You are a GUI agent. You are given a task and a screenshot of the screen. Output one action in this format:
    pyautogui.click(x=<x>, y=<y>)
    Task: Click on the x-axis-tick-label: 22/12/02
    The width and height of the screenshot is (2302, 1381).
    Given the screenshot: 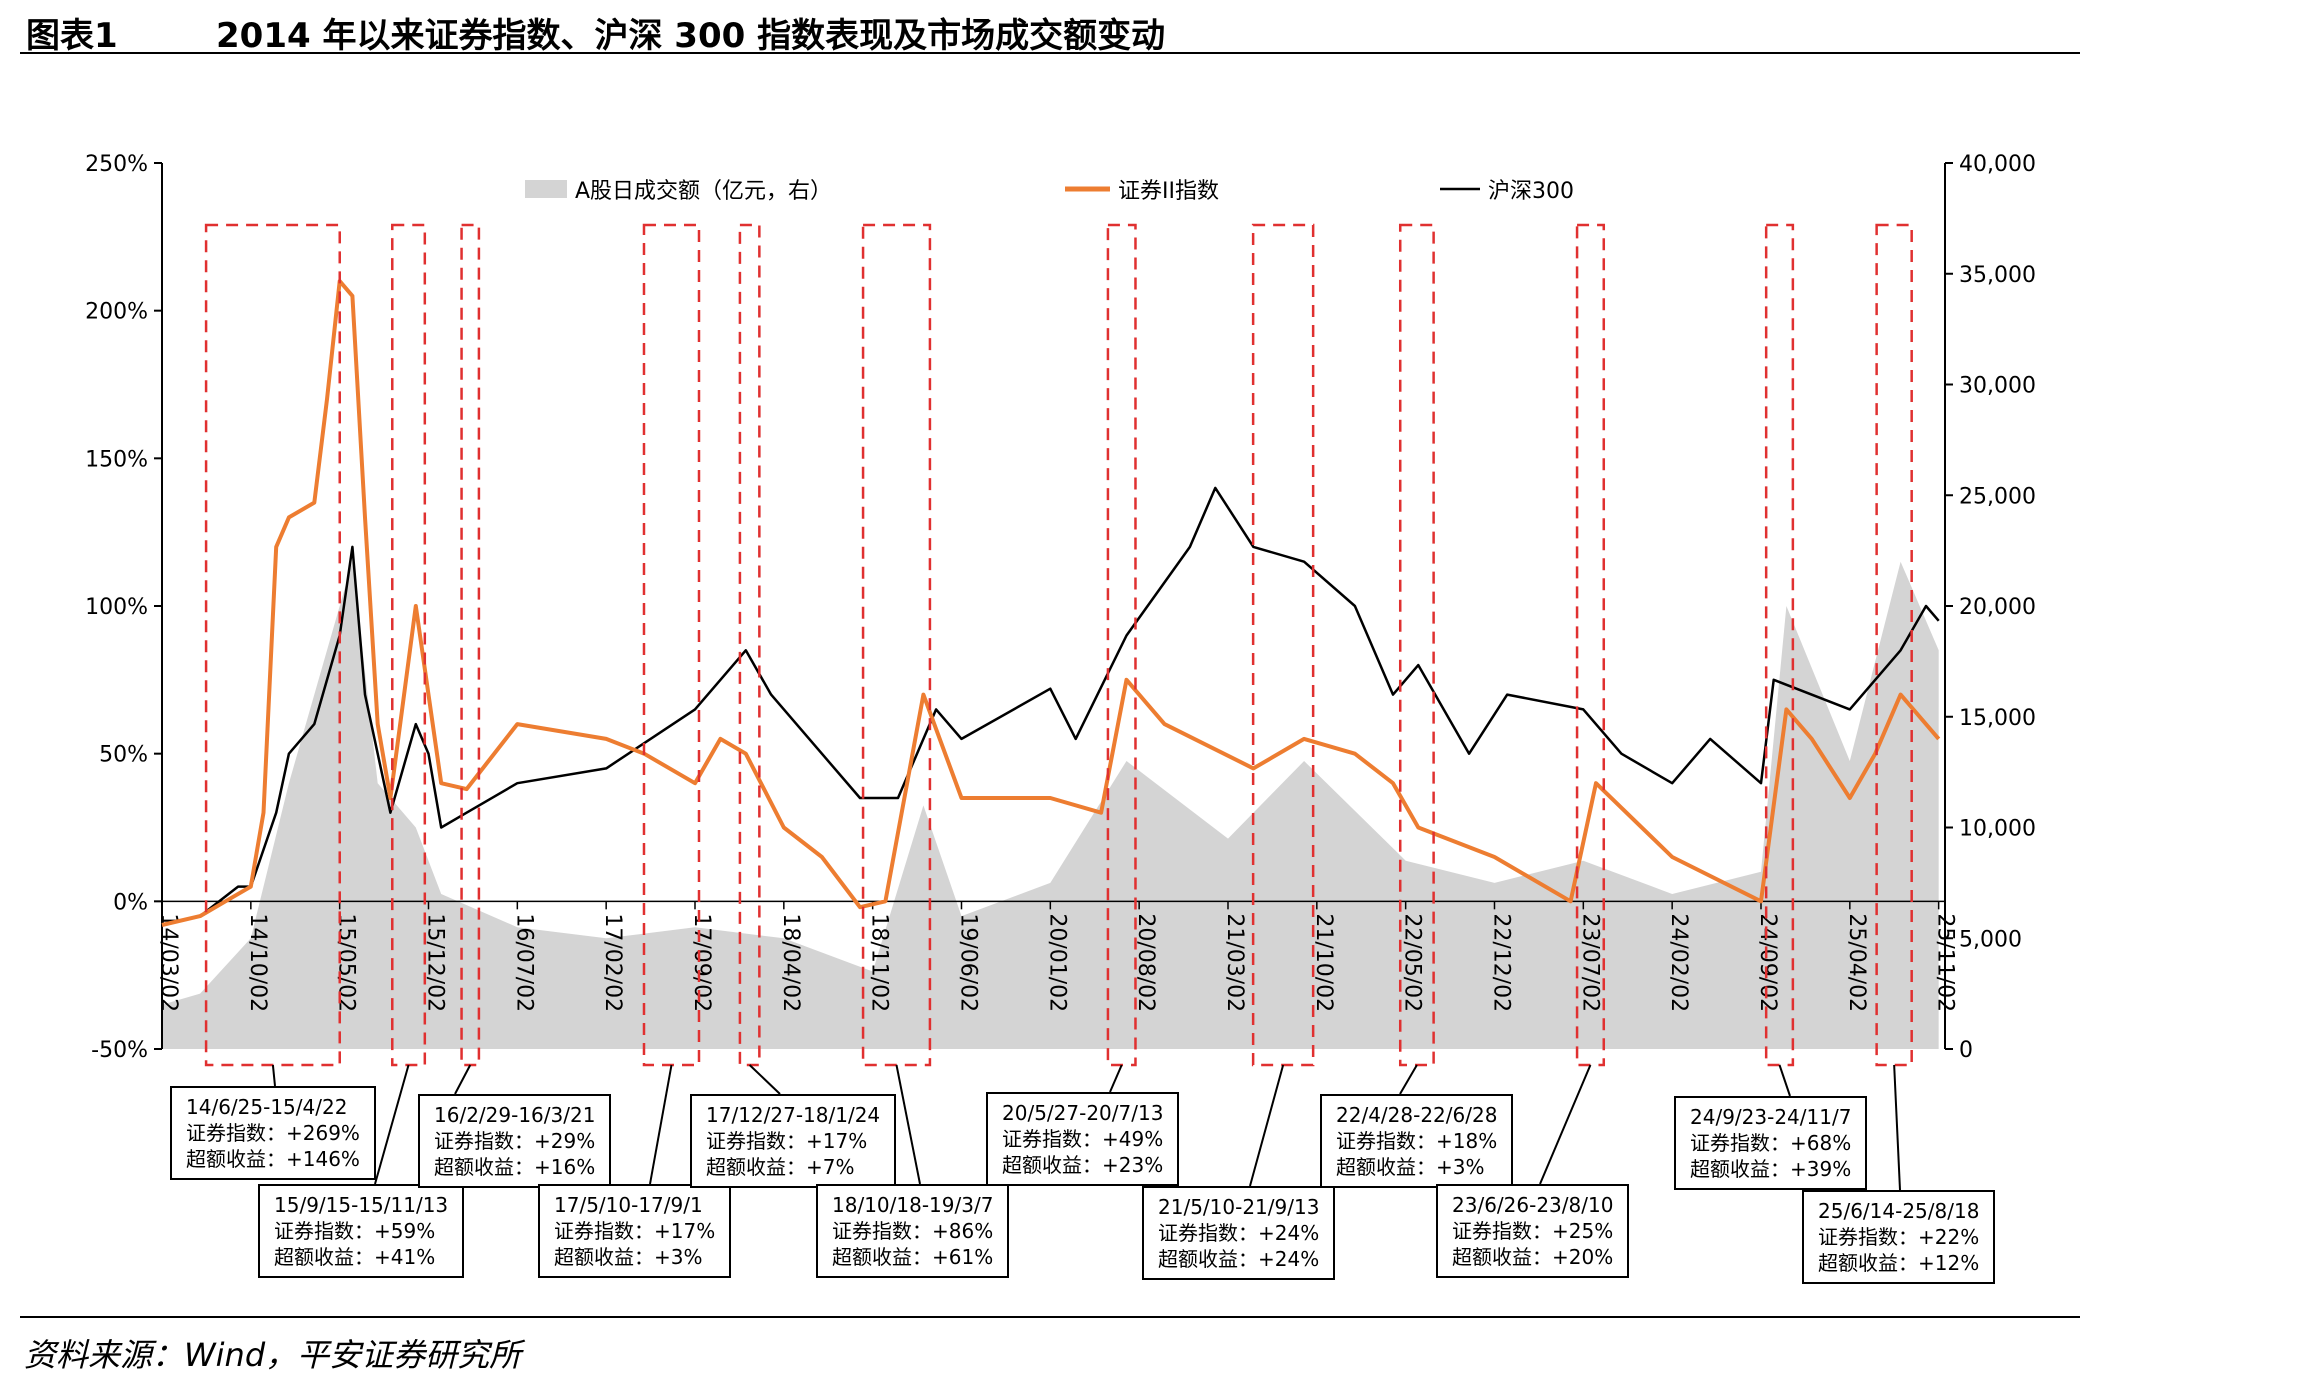 What is the action you would take?
    pyautogui.click(x=1500, y=962)
    